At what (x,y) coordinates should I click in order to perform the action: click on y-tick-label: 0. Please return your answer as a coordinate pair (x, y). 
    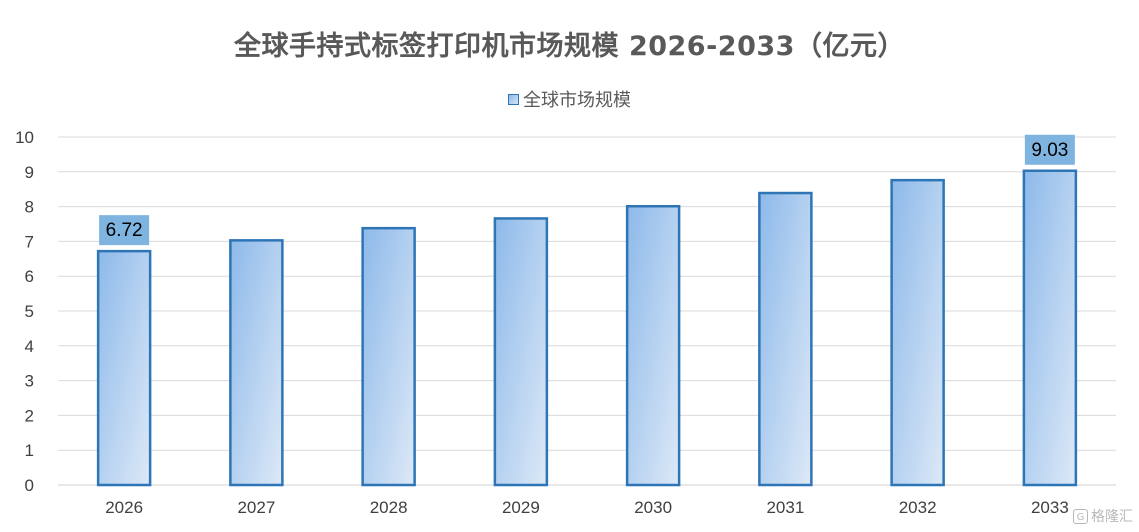
    Looking at the image, I should click on (29, 485).